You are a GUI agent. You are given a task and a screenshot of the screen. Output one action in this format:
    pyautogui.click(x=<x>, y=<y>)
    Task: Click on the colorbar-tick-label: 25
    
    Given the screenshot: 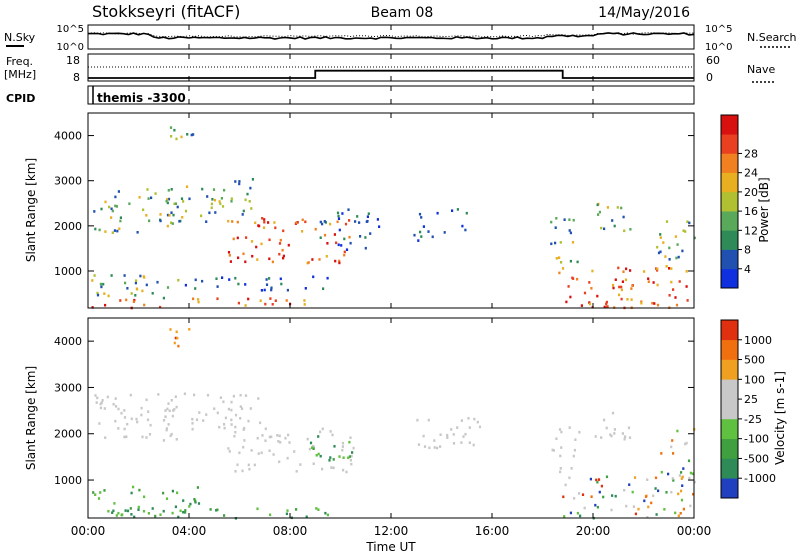 What is the action you would take?
    pyautogui.click(x=751, y=399)
    